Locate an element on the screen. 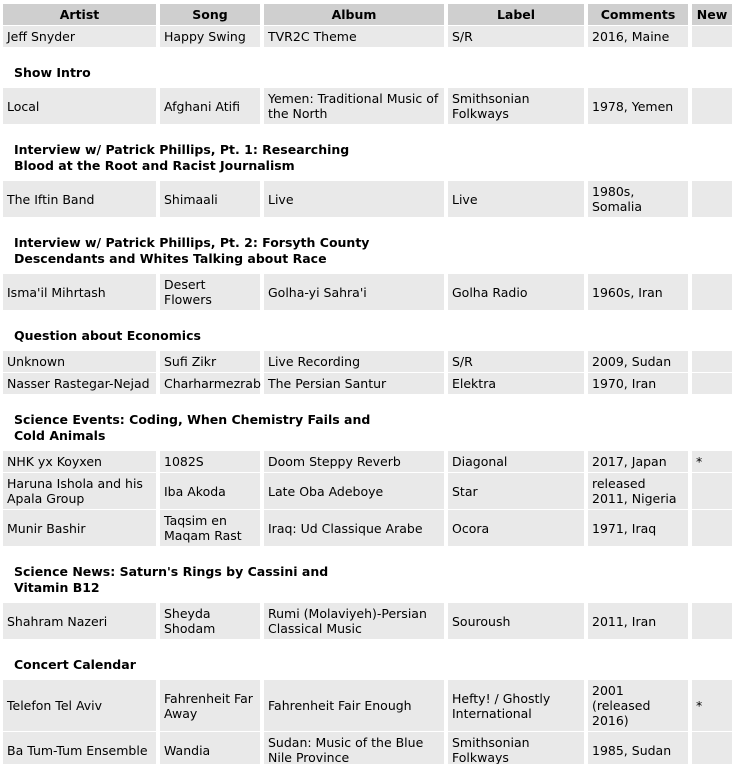  header-label-artist: Artist is located at coordinates (79, 14).